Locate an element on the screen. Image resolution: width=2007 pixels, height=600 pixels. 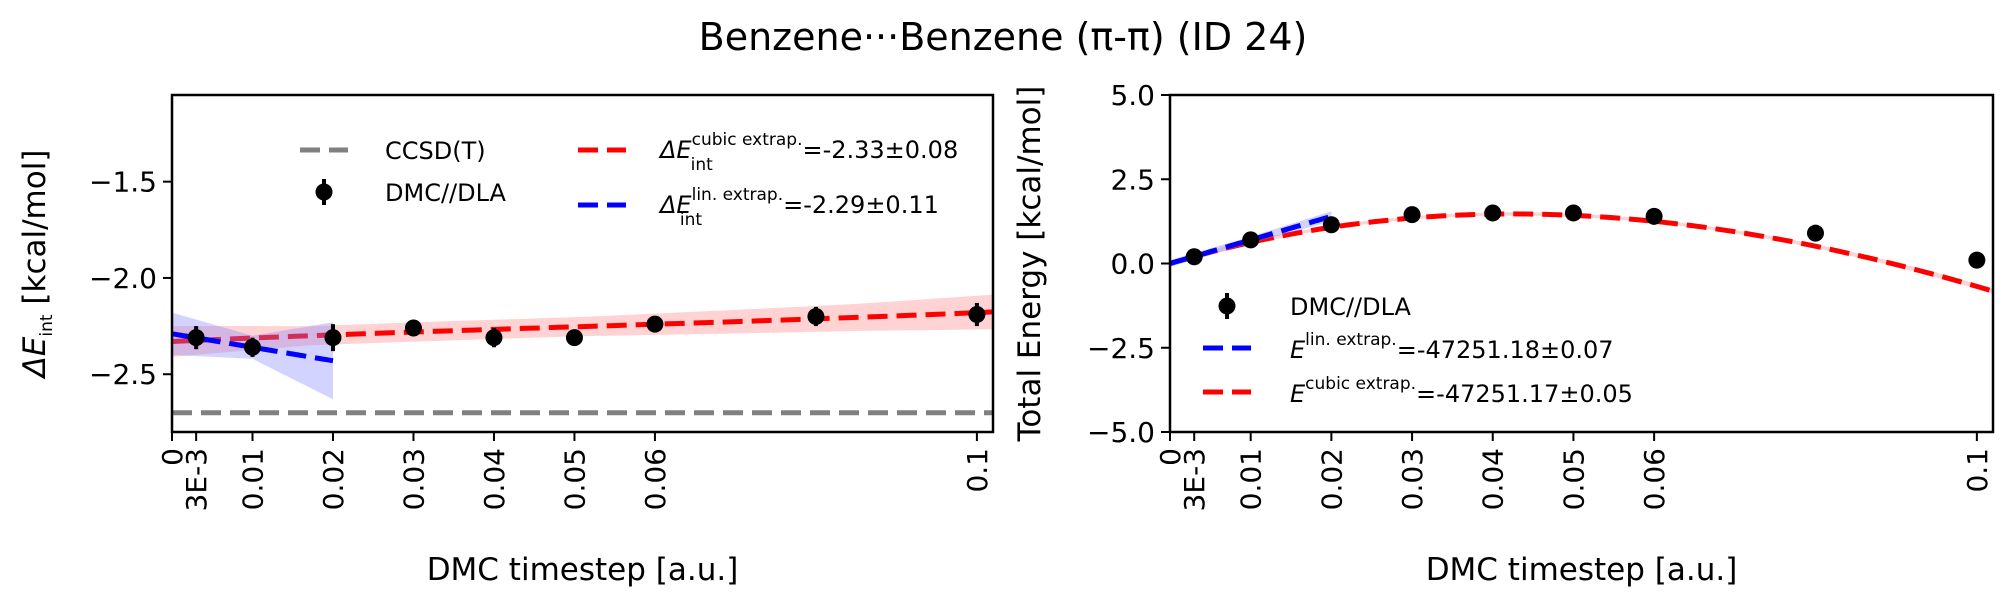
y-axis-label: Total Energy [kcal/mol] is located at coordinates (1030, 264).